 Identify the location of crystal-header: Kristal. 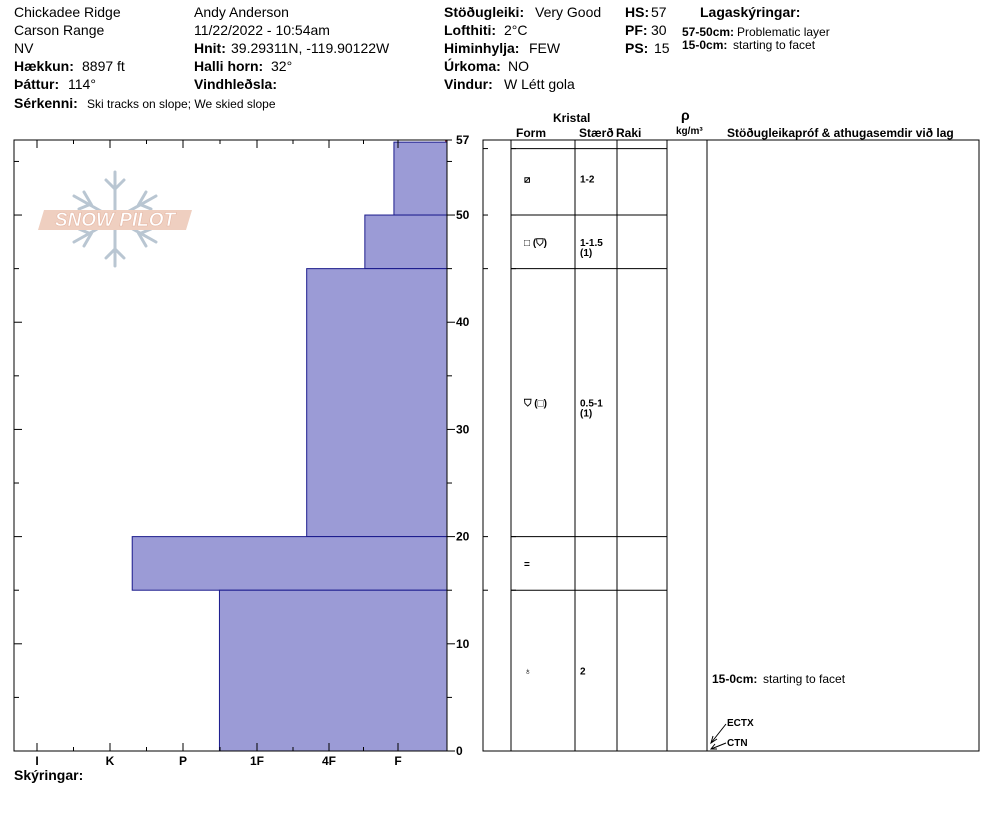
(572, 118).